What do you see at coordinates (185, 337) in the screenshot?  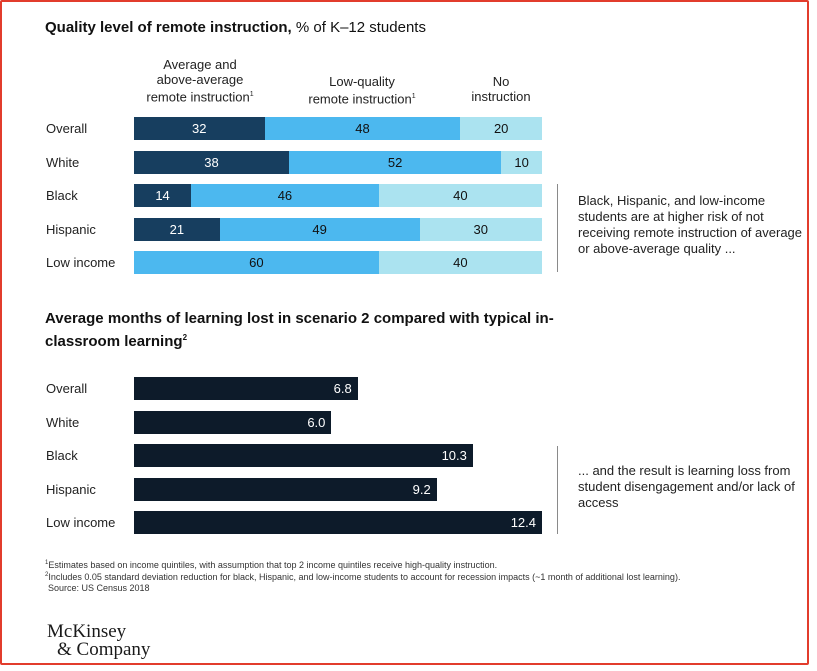 I see `footnote-mark-2: 2` at bounding box center [185, 337].